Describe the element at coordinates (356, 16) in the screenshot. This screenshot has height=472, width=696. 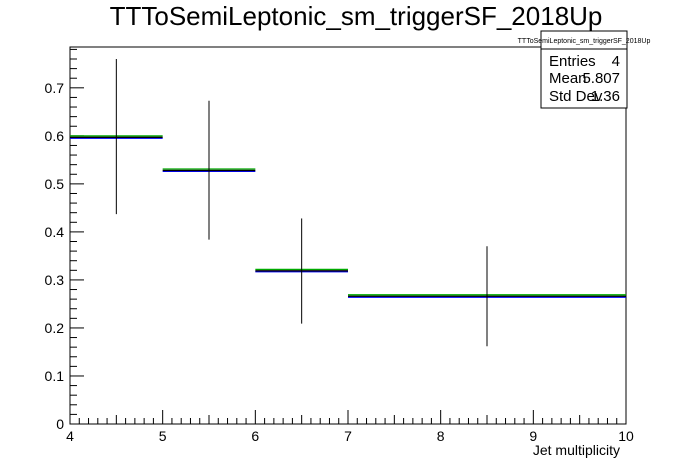
I see `chart-title: TTToSemiLeptonic_sm_triggerSF_2018Up` at that location.